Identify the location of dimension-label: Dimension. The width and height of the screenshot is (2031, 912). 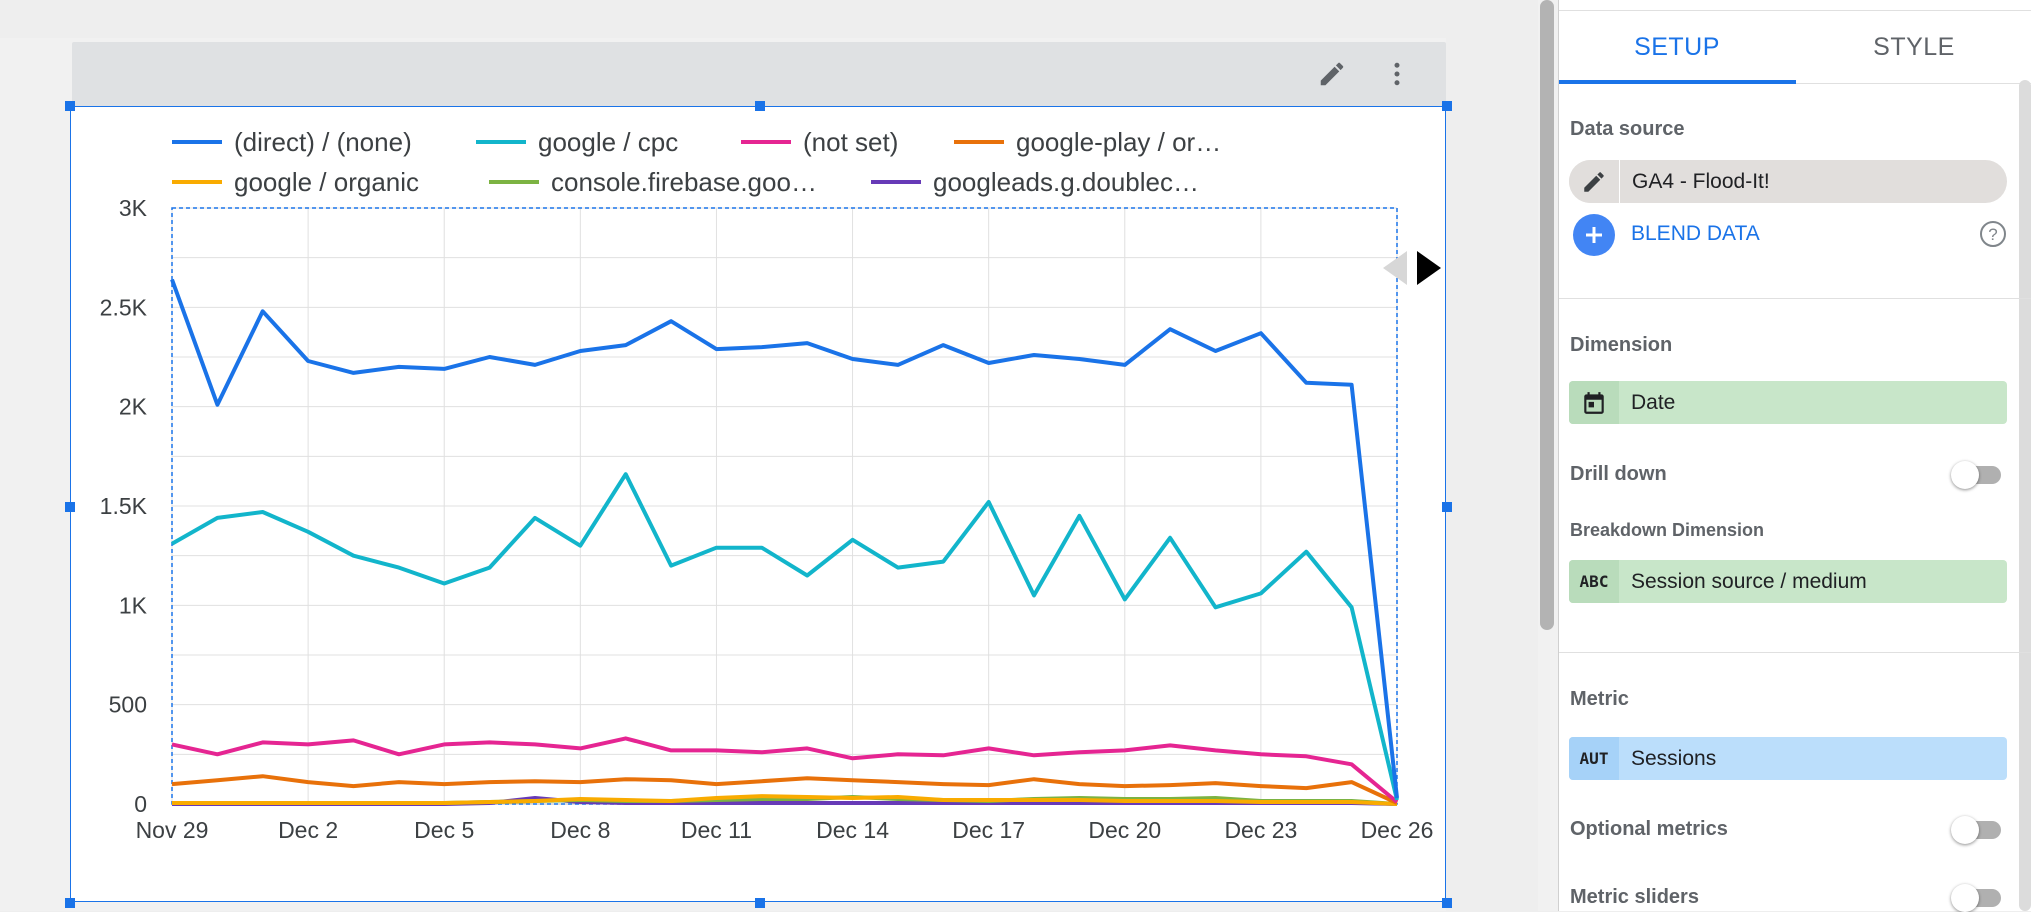
(1621, 345).